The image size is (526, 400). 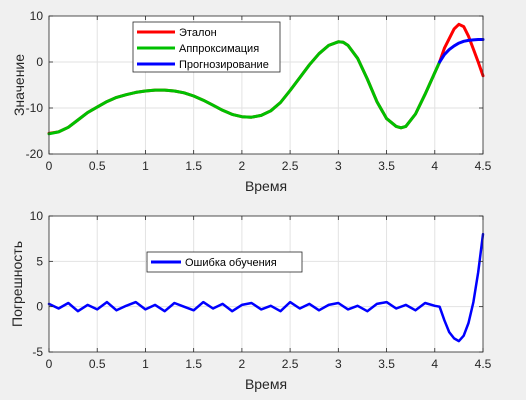 What do you see at coordinates (224, 65) in the screenshot?
I see `legend-label-2: Прогнозирование` at bounding box center [224, 65].